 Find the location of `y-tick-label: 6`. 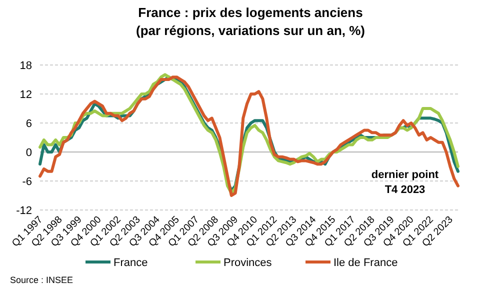

y-tick-label: 6 is located at coordinates (29, 124).